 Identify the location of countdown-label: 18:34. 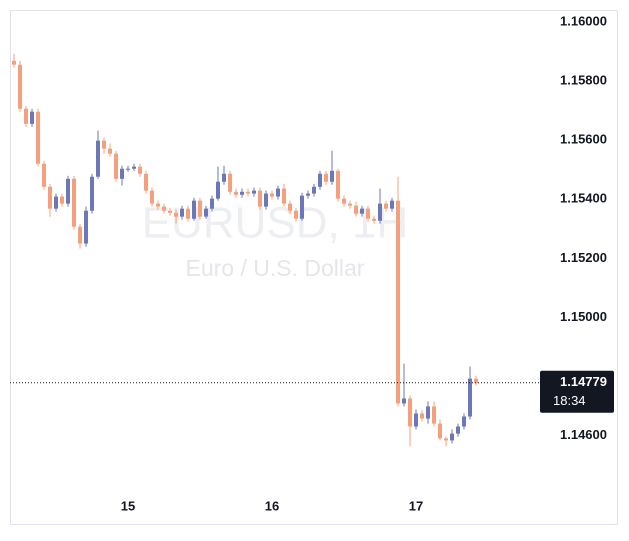
(569, 400).